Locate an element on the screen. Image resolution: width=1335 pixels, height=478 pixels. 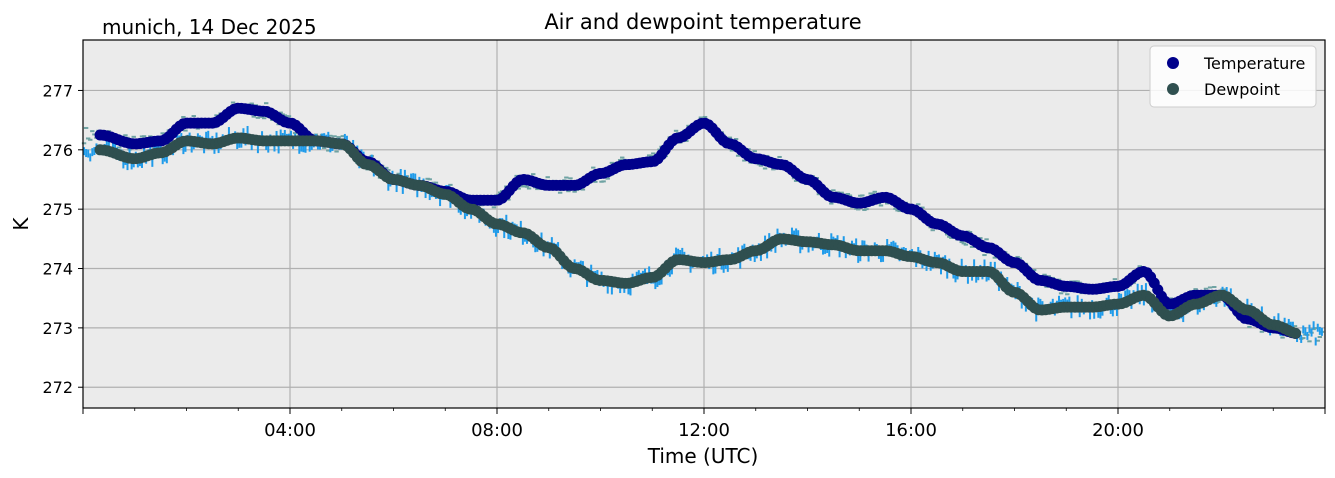
x-tick-label: 16:00 is located at coordinates (911, 430).